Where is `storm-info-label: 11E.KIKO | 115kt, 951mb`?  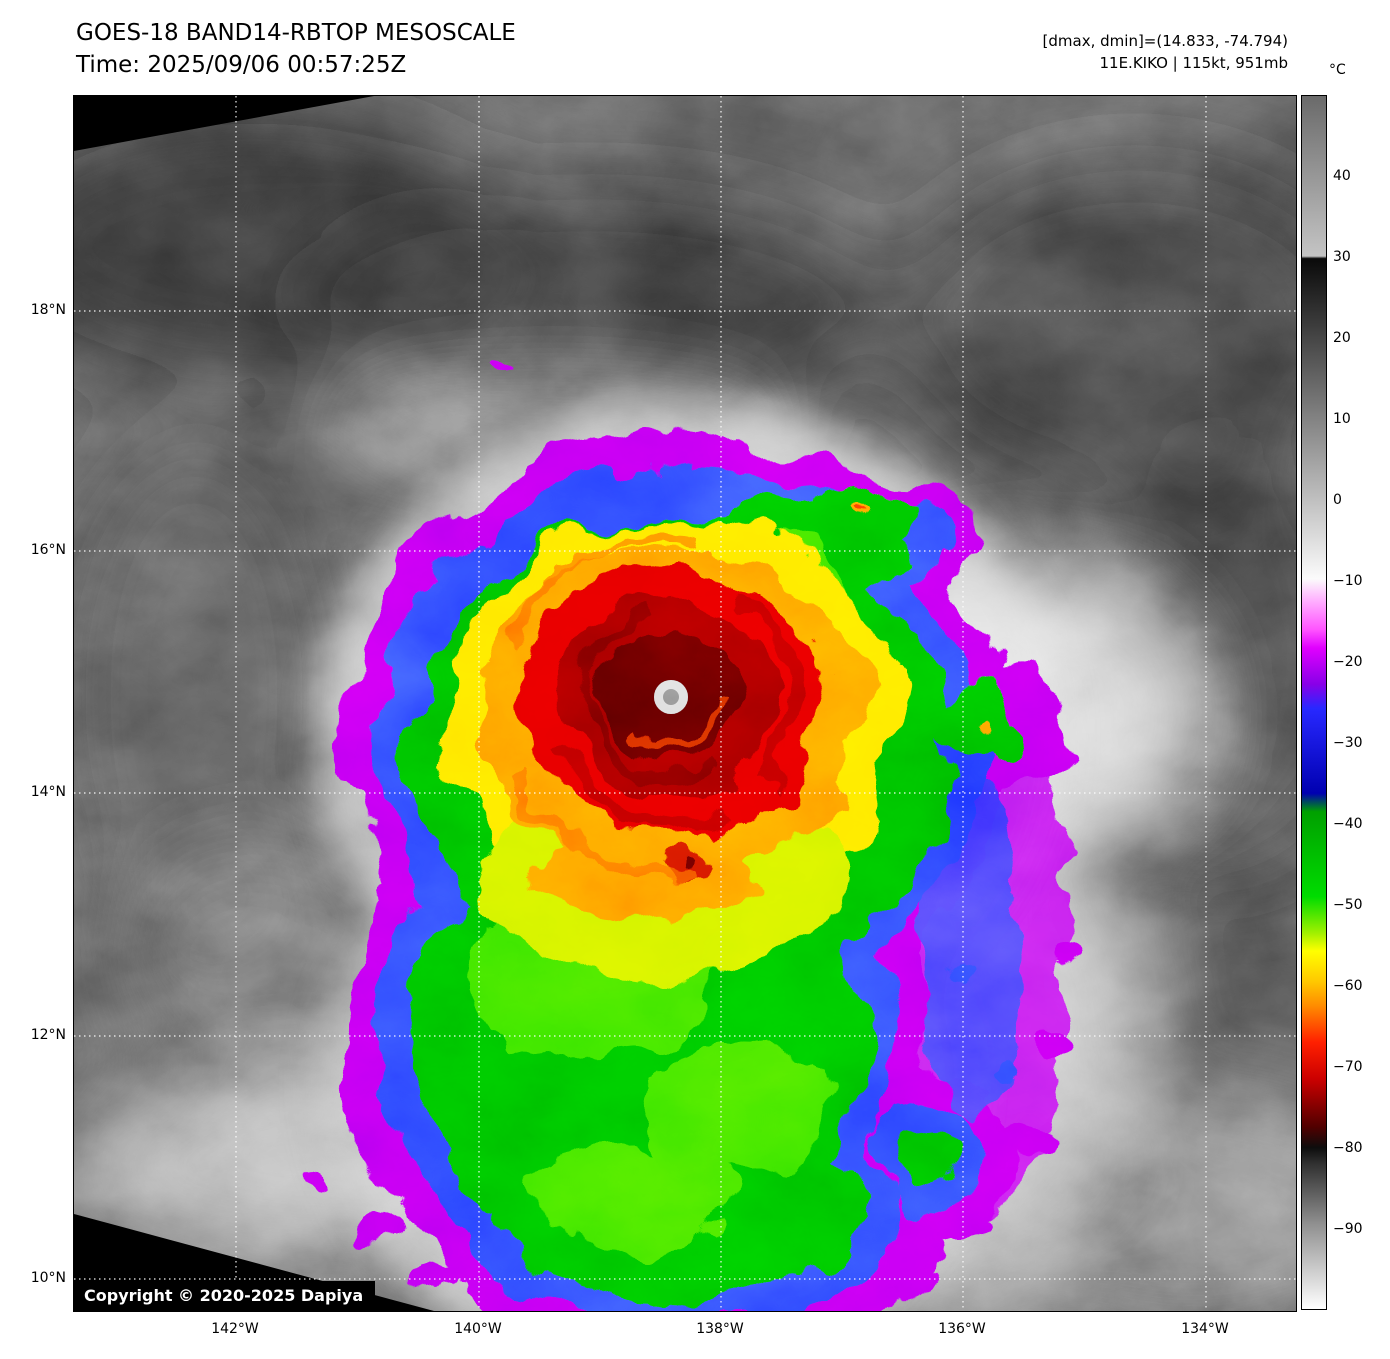 storm-info-label: 11E.KIKO | 115kt, 951mb is located at coordinates (1193, 63).